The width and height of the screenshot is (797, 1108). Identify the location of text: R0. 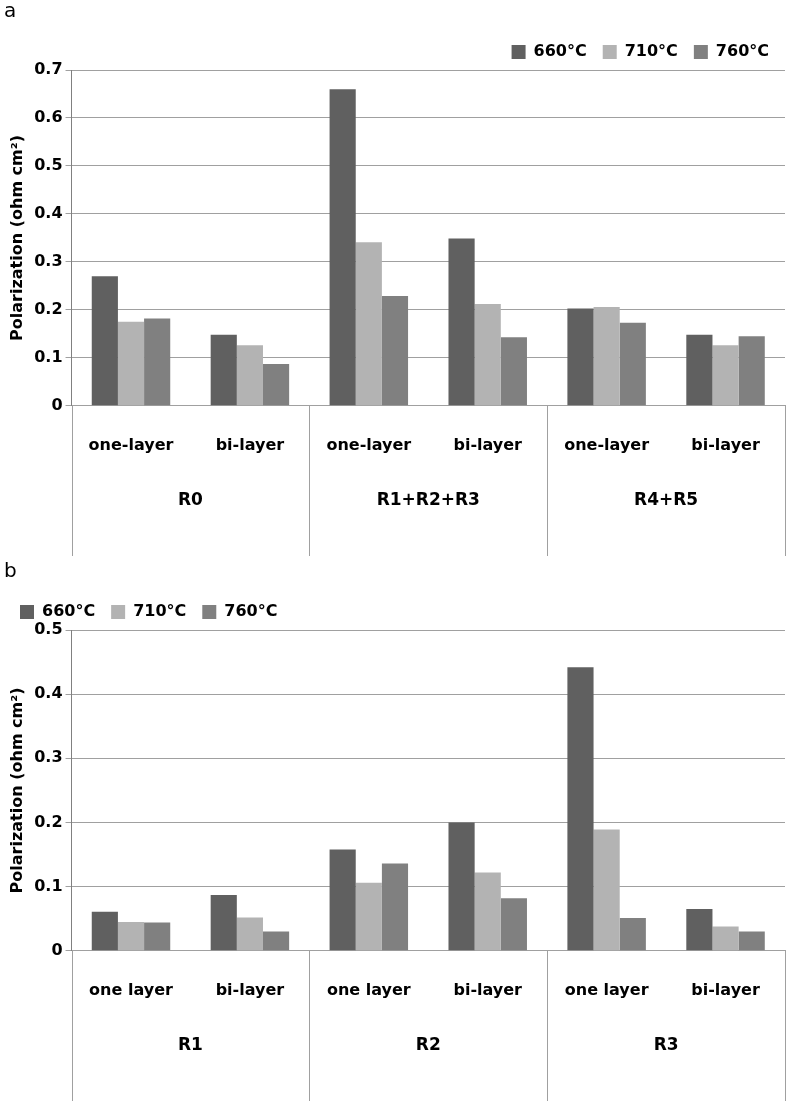
(190, 499).